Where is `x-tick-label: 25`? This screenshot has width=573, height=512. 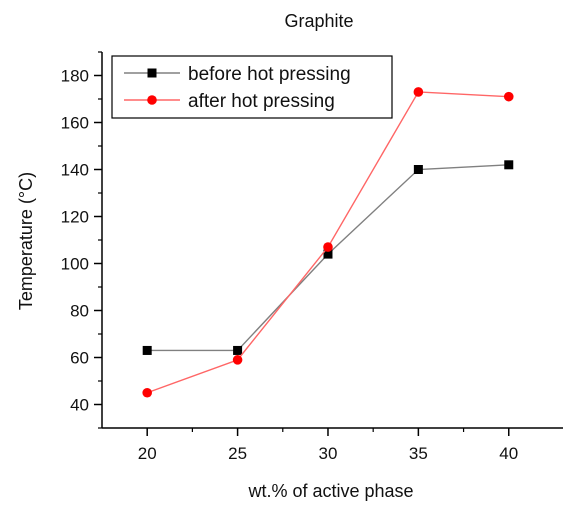 x-tick-label: 25 is located at coordinates (237, 453).